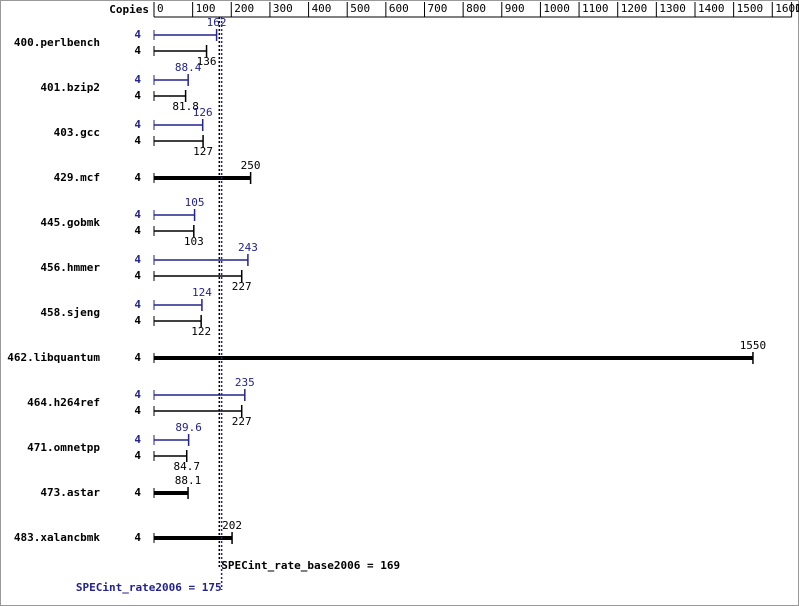 The height and width of the screenshot is (606, 799). Describe the element at coordinates (787, 8) in the screenshot. I see `x-tick-label: 1600` at that location.